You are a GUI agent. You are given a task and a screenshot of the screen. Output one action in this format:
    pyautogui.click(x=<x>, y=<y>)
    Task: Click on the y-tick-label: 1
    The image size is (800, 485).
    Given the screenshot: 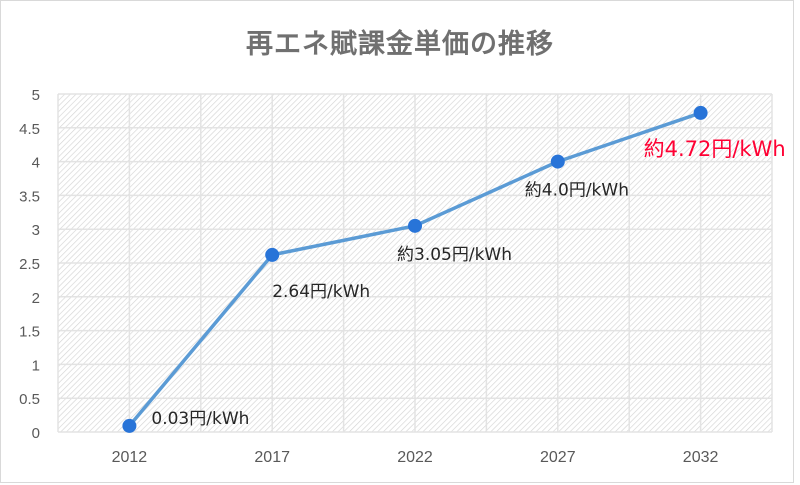 What is the action you would take?
    pyautogui.click(x=36, y=365)
    